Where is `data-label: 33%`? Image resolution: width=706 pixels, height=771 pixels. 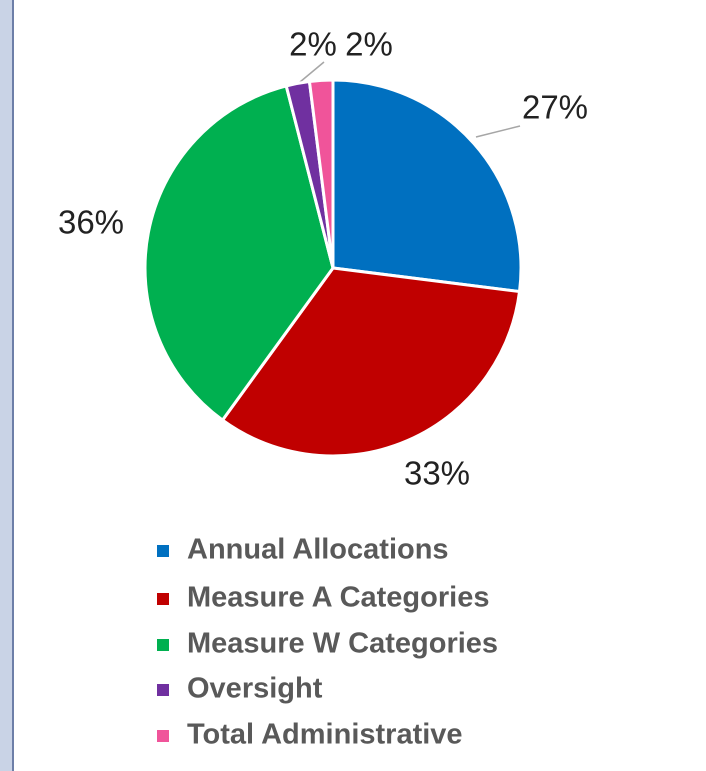
data-label: 33% is located at coordinates (437, 473).